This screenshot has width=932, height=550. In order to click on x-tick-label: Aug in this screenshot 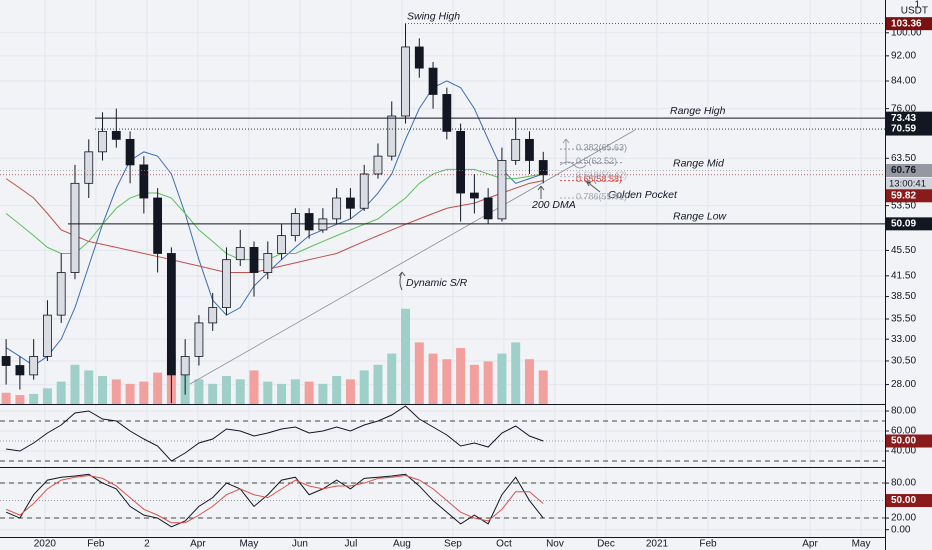, I will do `click(402, 544)`.